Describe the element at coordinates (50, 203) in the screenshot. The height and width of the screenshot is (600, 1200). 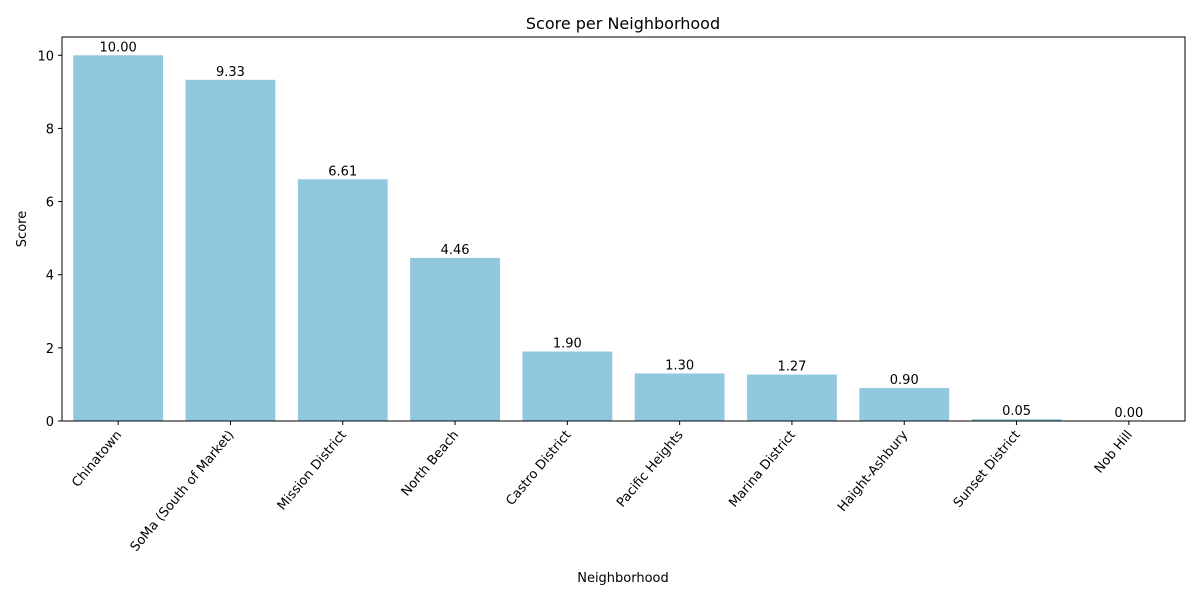
I see `y-tick-label-3: 6` at that location.